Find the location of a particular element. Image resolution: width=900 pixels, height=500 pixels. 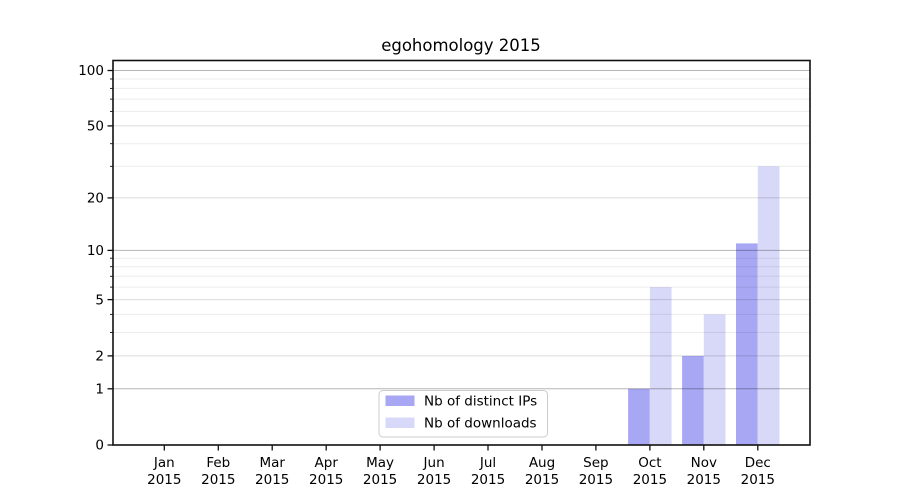

x-tick-label-month: May is located at coordinates (380, 463).